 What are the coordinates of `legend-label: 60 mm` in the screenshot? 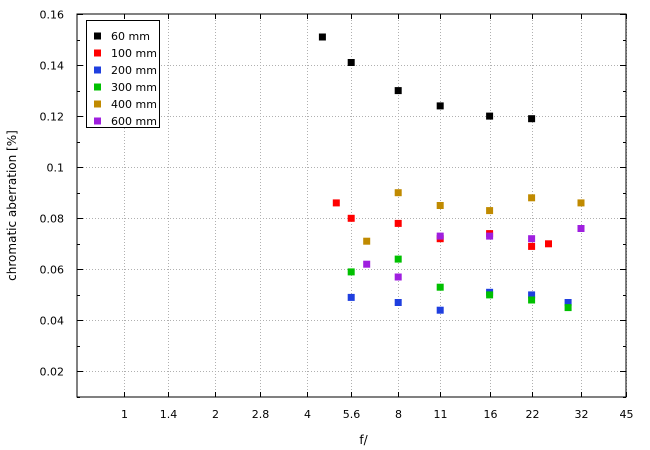 It's located at (130, 36).